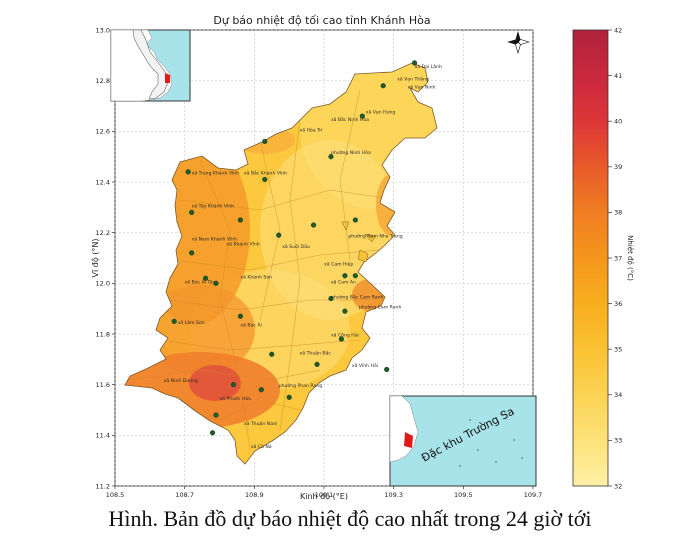 The height and width of the screenshot is (547, 700). Describe the element at coordinates (380, 307) in the screenshot. I see `commune-label: phường Cam Ranh` at that location.